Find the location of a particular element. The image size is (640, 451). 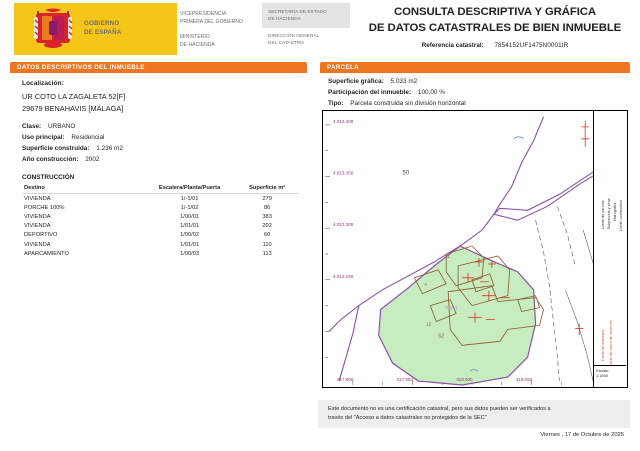

x-tick-label-1: 317.950 is located at coordinates (405, 379).